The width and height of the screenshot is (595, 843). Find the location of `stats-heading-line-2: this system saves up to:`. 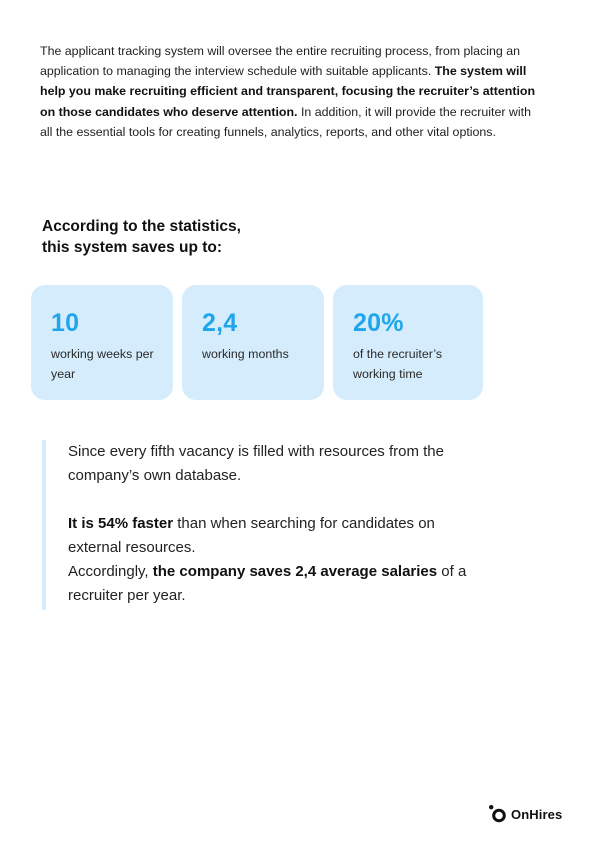

stats-heading-line-2: this system saves up to: is located at coordinates (132, 247).